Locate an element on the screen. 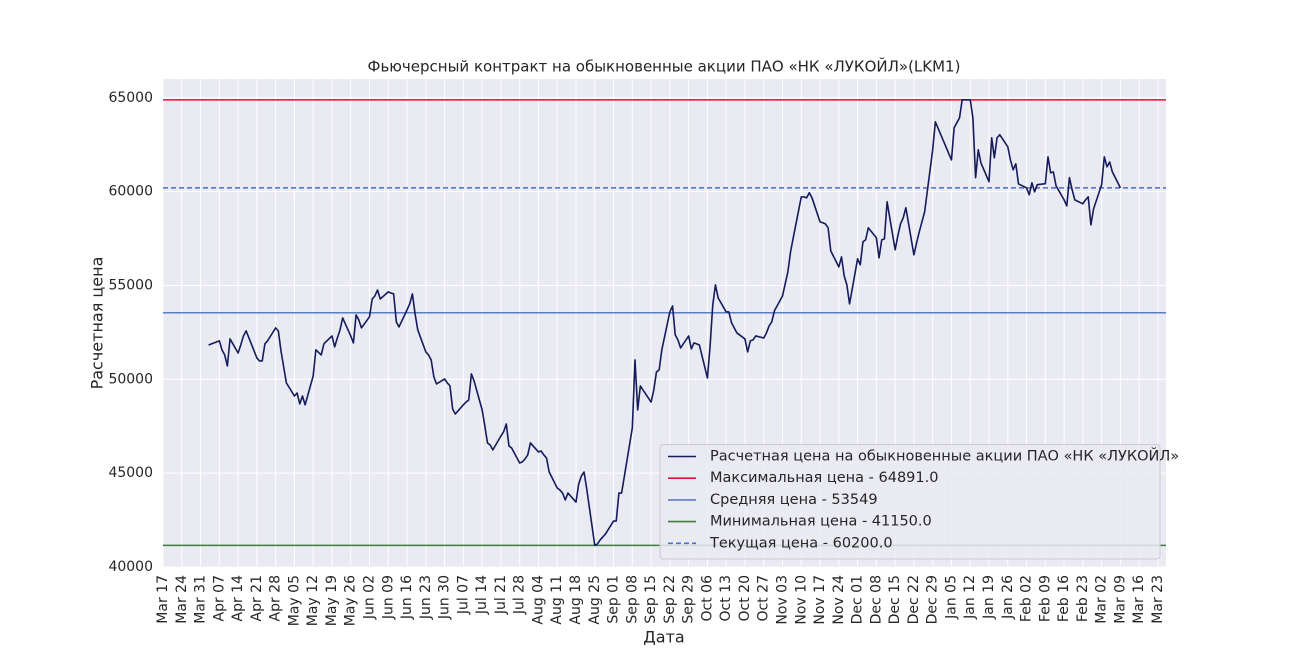 The image size is (1296, 648). x-tick-label: Jun 30 is located at coordinates (445, 597).